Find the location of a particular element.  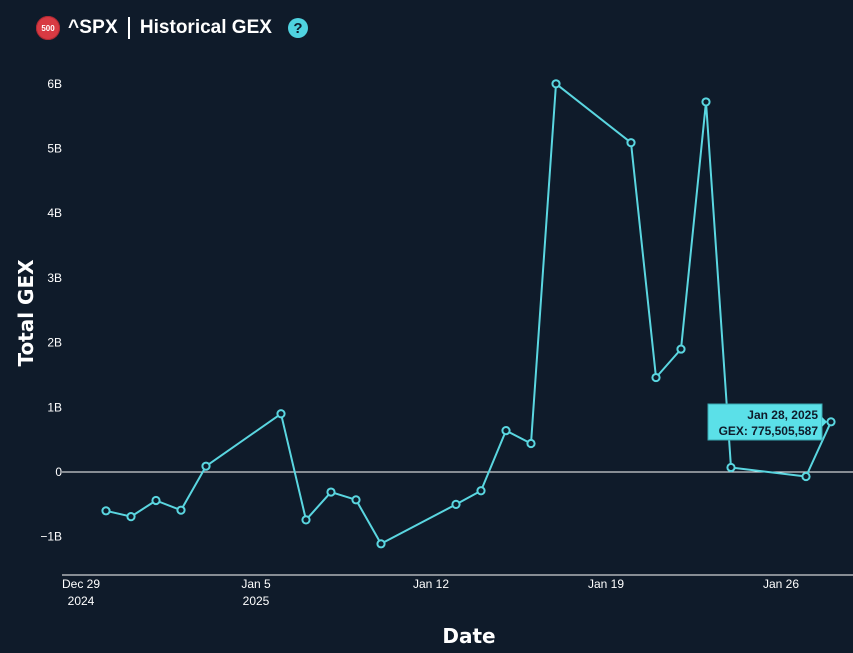

help-icon: ? is located at coordinates (297, 28).